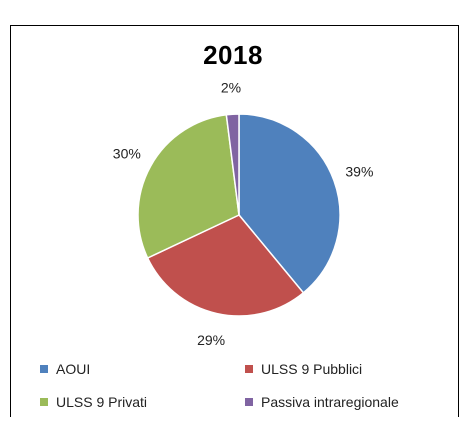  What do you see at coordinates (102, 402) in the screenshot?
I see `legend-label-ulss9-privati: ULSS 9 Privati` at bounding box center [102, 402].